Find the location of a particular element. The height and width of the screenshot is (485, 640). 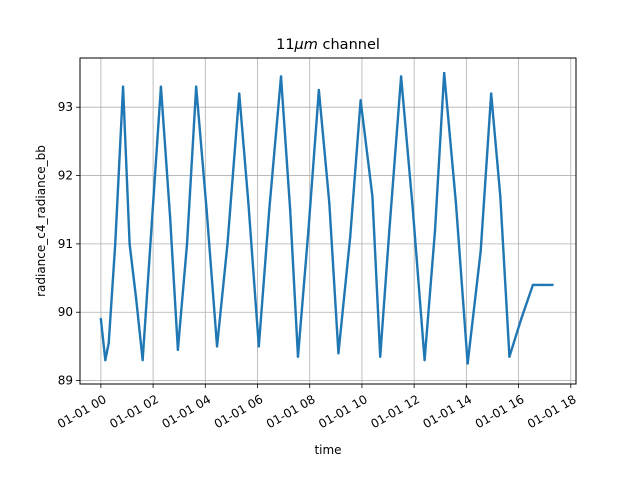

y-tick-label: 91 is located at coordinates (65, 244).